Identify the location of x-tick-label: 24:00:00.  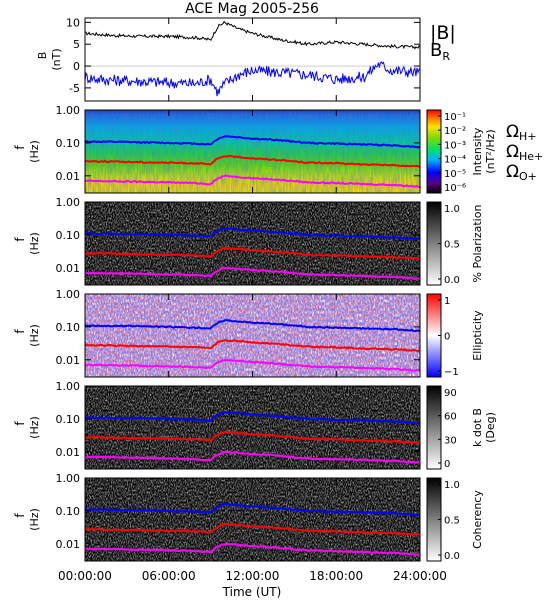
(420, 576).